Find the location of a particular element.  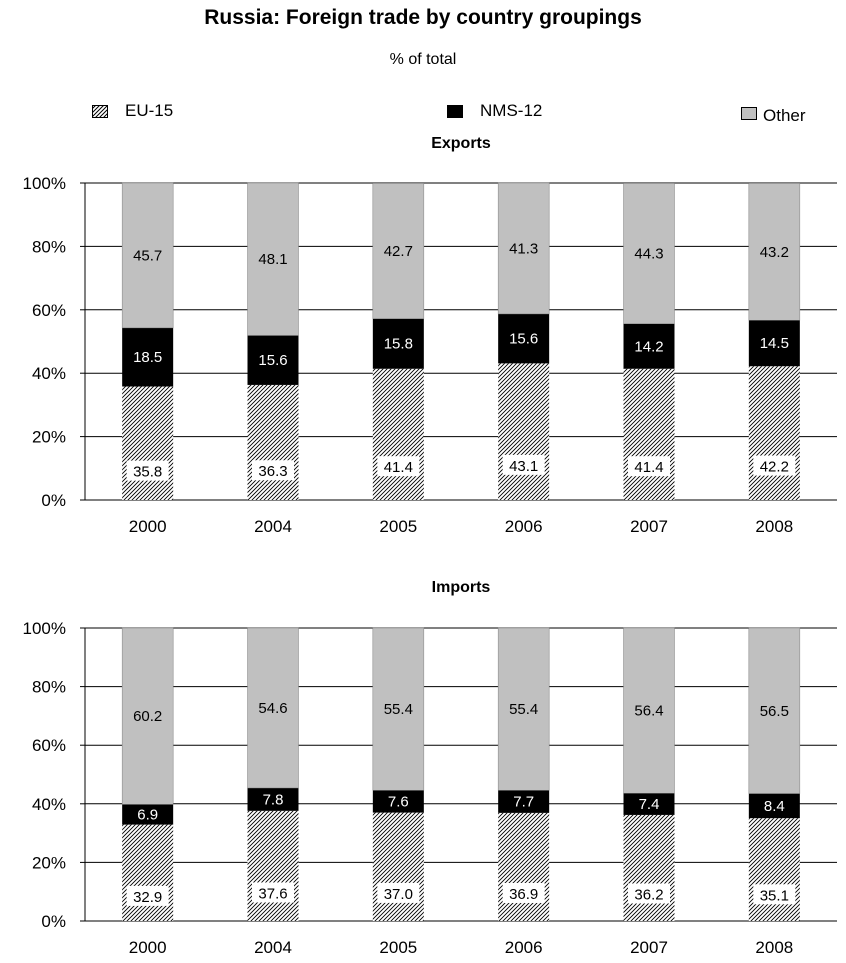

legend-label-nms12: NMS-12 is located at coordinates (511, 110).